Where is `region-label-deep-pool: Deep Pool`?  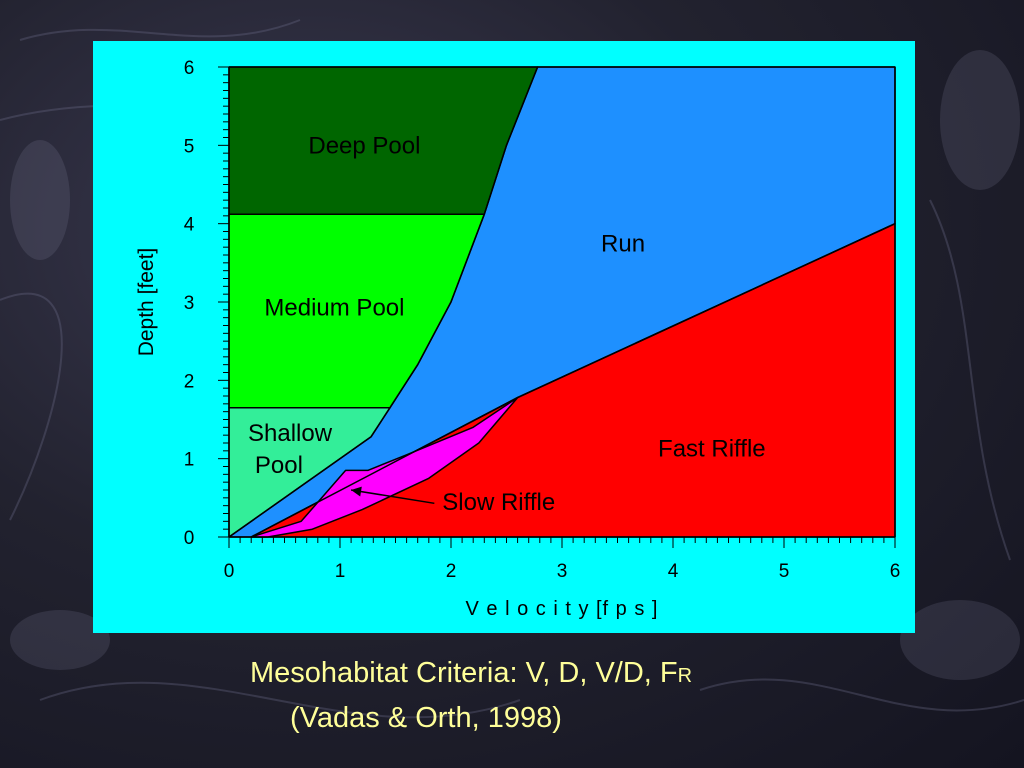 region-label-deep-pool: Deep Pool is located at coordinates (364, 145).